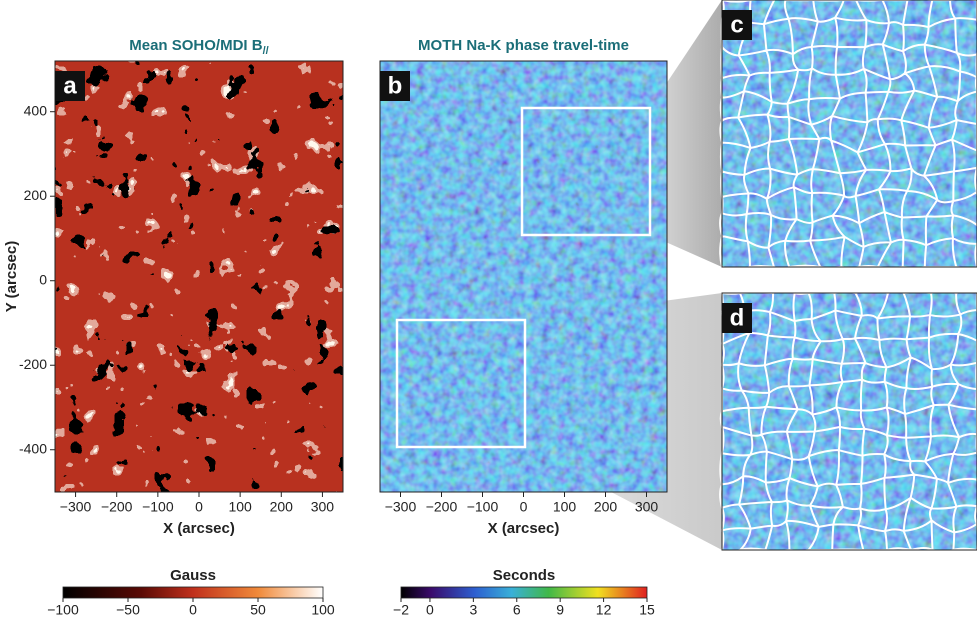  What do you see at coordinates (604, 610) in the screenshot?
I see `colorbar-tick-label: 12` at bounding box center [604, 610].